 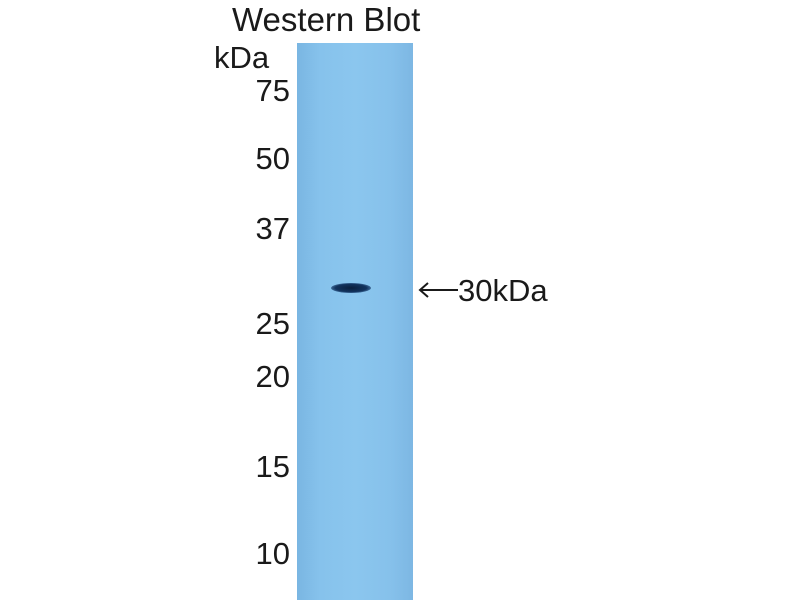 I want to click on left-arrow-icon, so click(x=438, y=290).